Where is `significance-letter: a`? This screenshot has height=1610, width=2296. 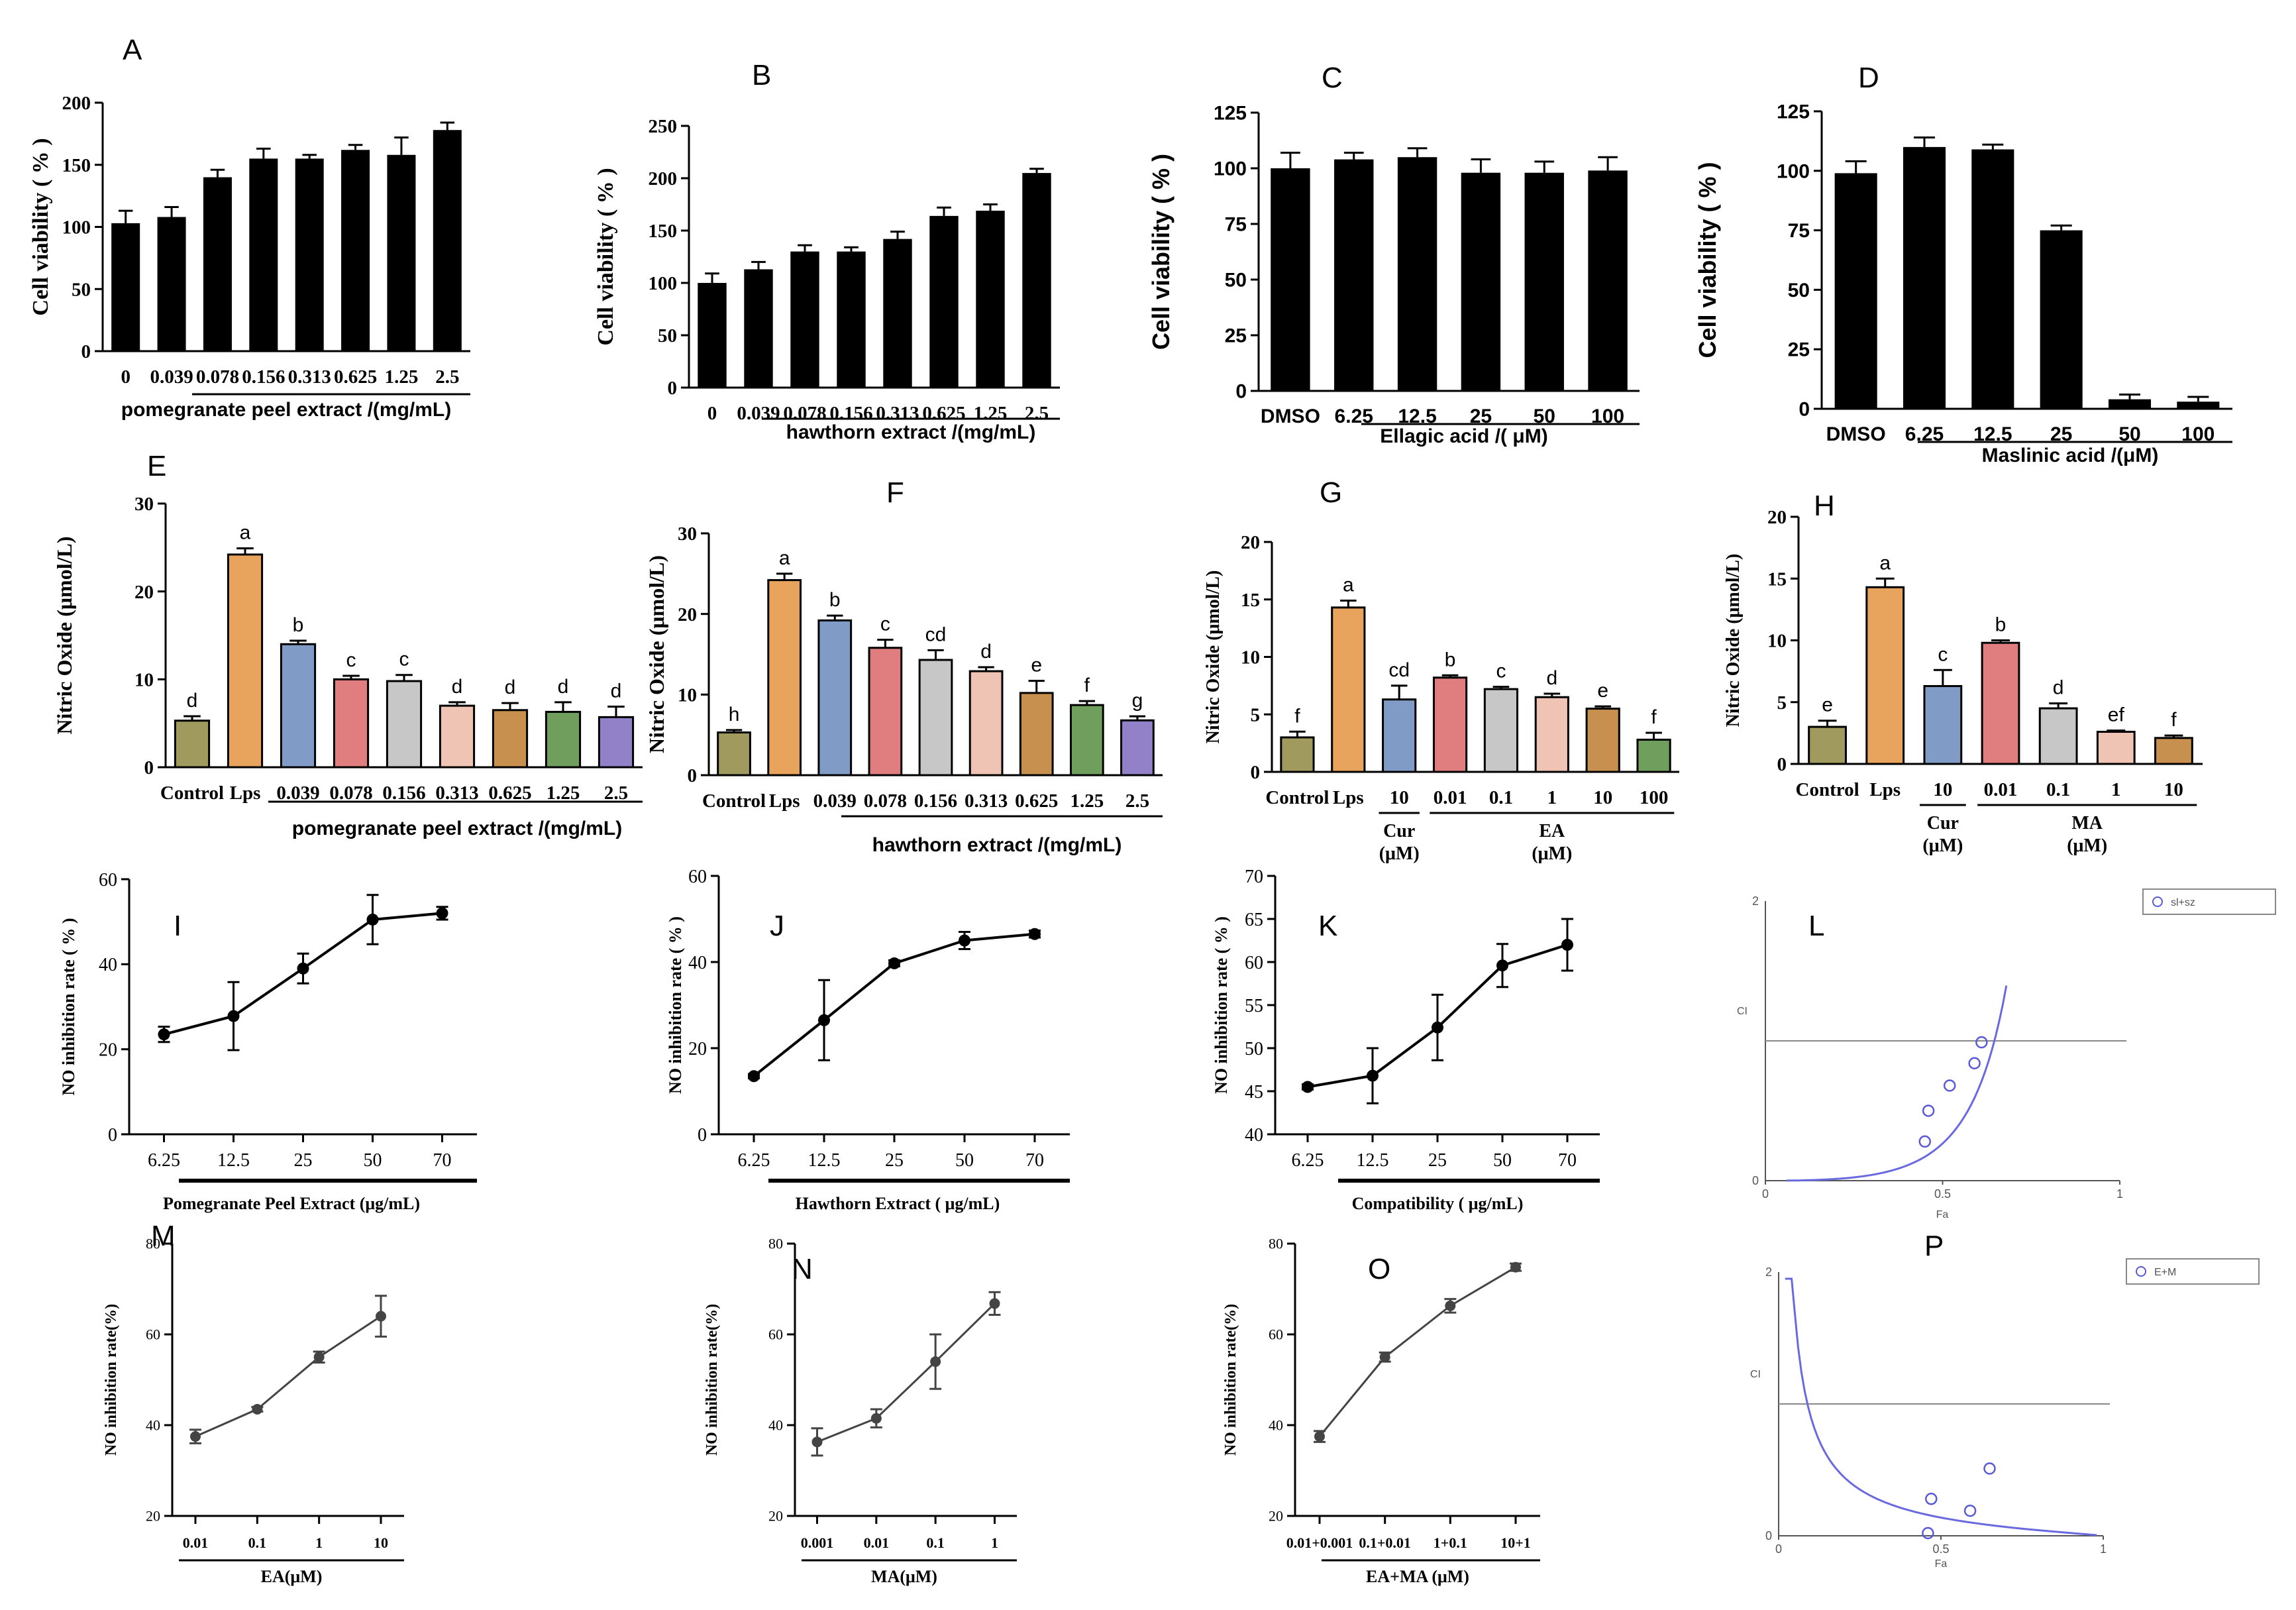
significance-letter: a is located at coordinates (245, 533).